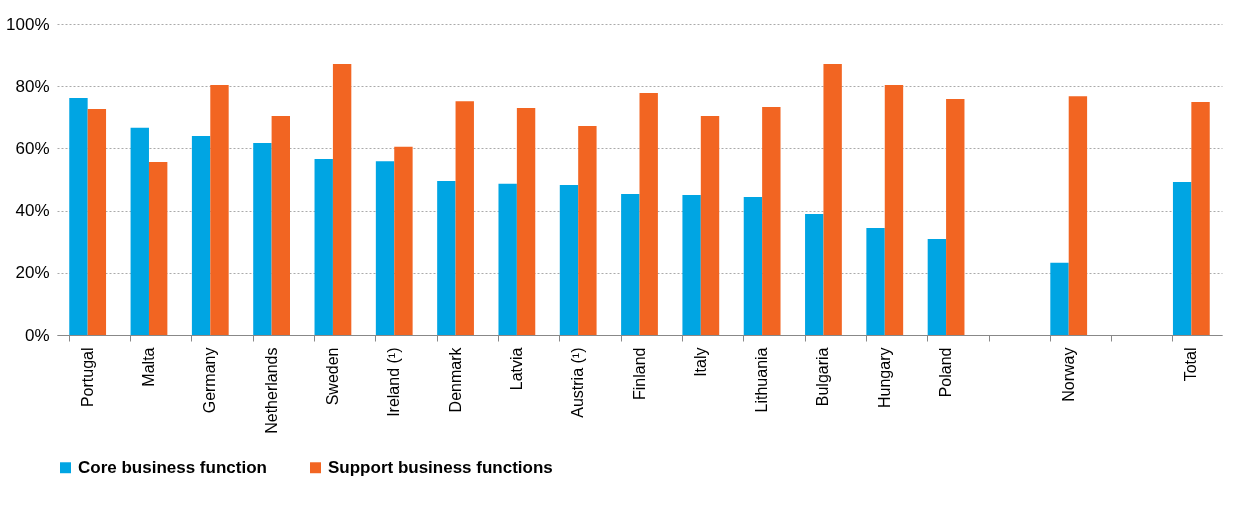 Image resolution: width=1248 pixels, height=507 pixels. Describe the element at coordinates (394, 382) in the screenshot. I see `x-tick-label: Ireland (¹)` at that location.